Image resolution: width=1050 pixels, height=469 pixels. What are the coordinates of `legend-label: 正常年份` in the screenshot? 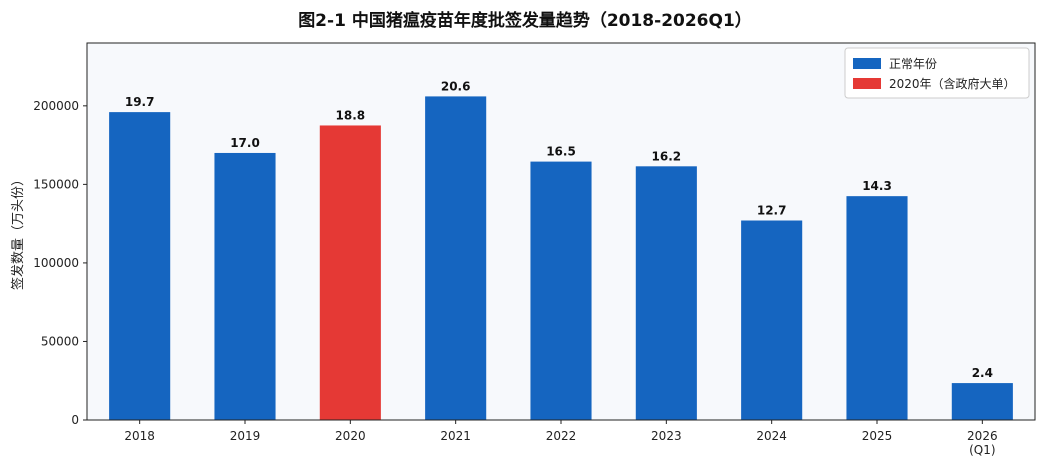 It's located at (913, 64).